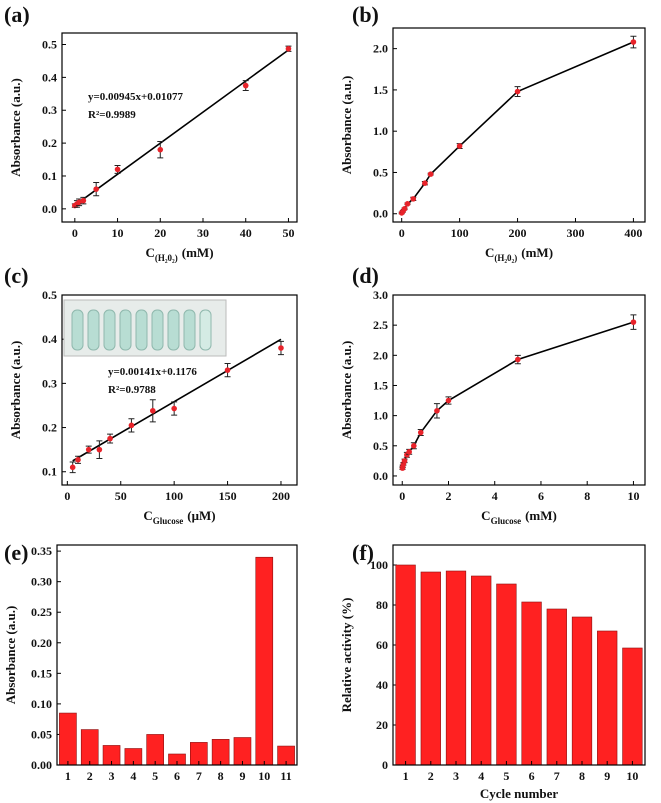 Image resolution: width=661 pixels, height=803 pixels. I want to click on x-tick-label: 11, so click(285, 776).